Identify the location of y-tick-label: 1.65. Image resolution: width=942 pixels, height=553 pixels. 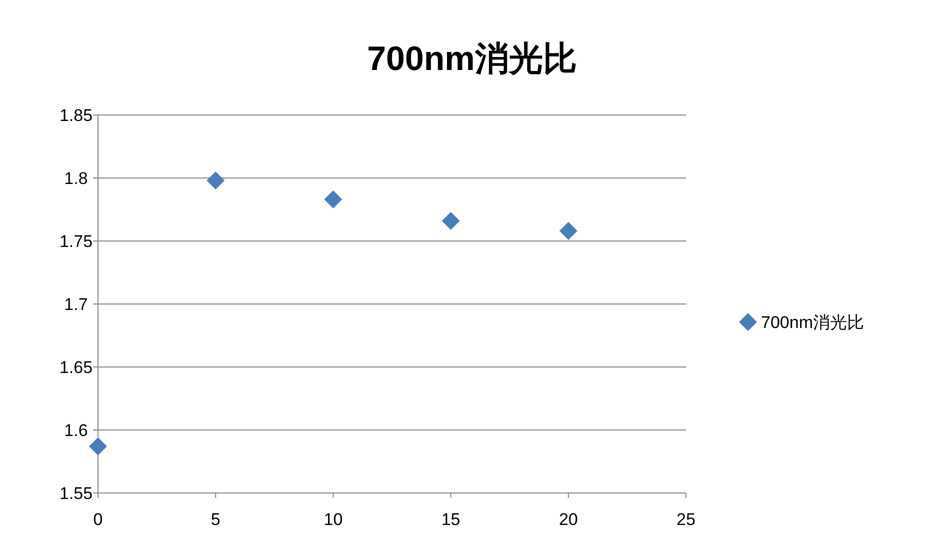
(76, 367).